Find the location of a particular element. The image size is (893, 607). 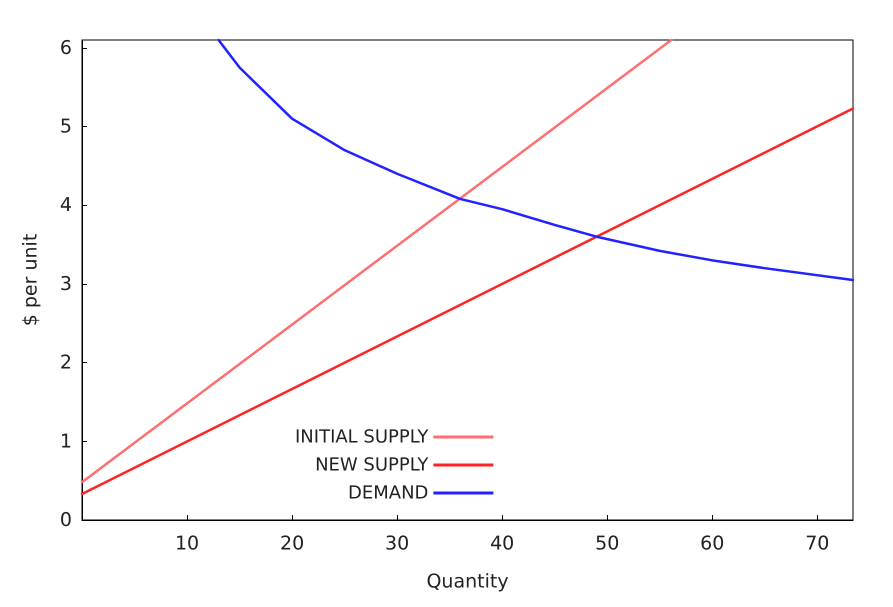

legend-label: NEW SUPPLY is located at coordinates (372, 465).